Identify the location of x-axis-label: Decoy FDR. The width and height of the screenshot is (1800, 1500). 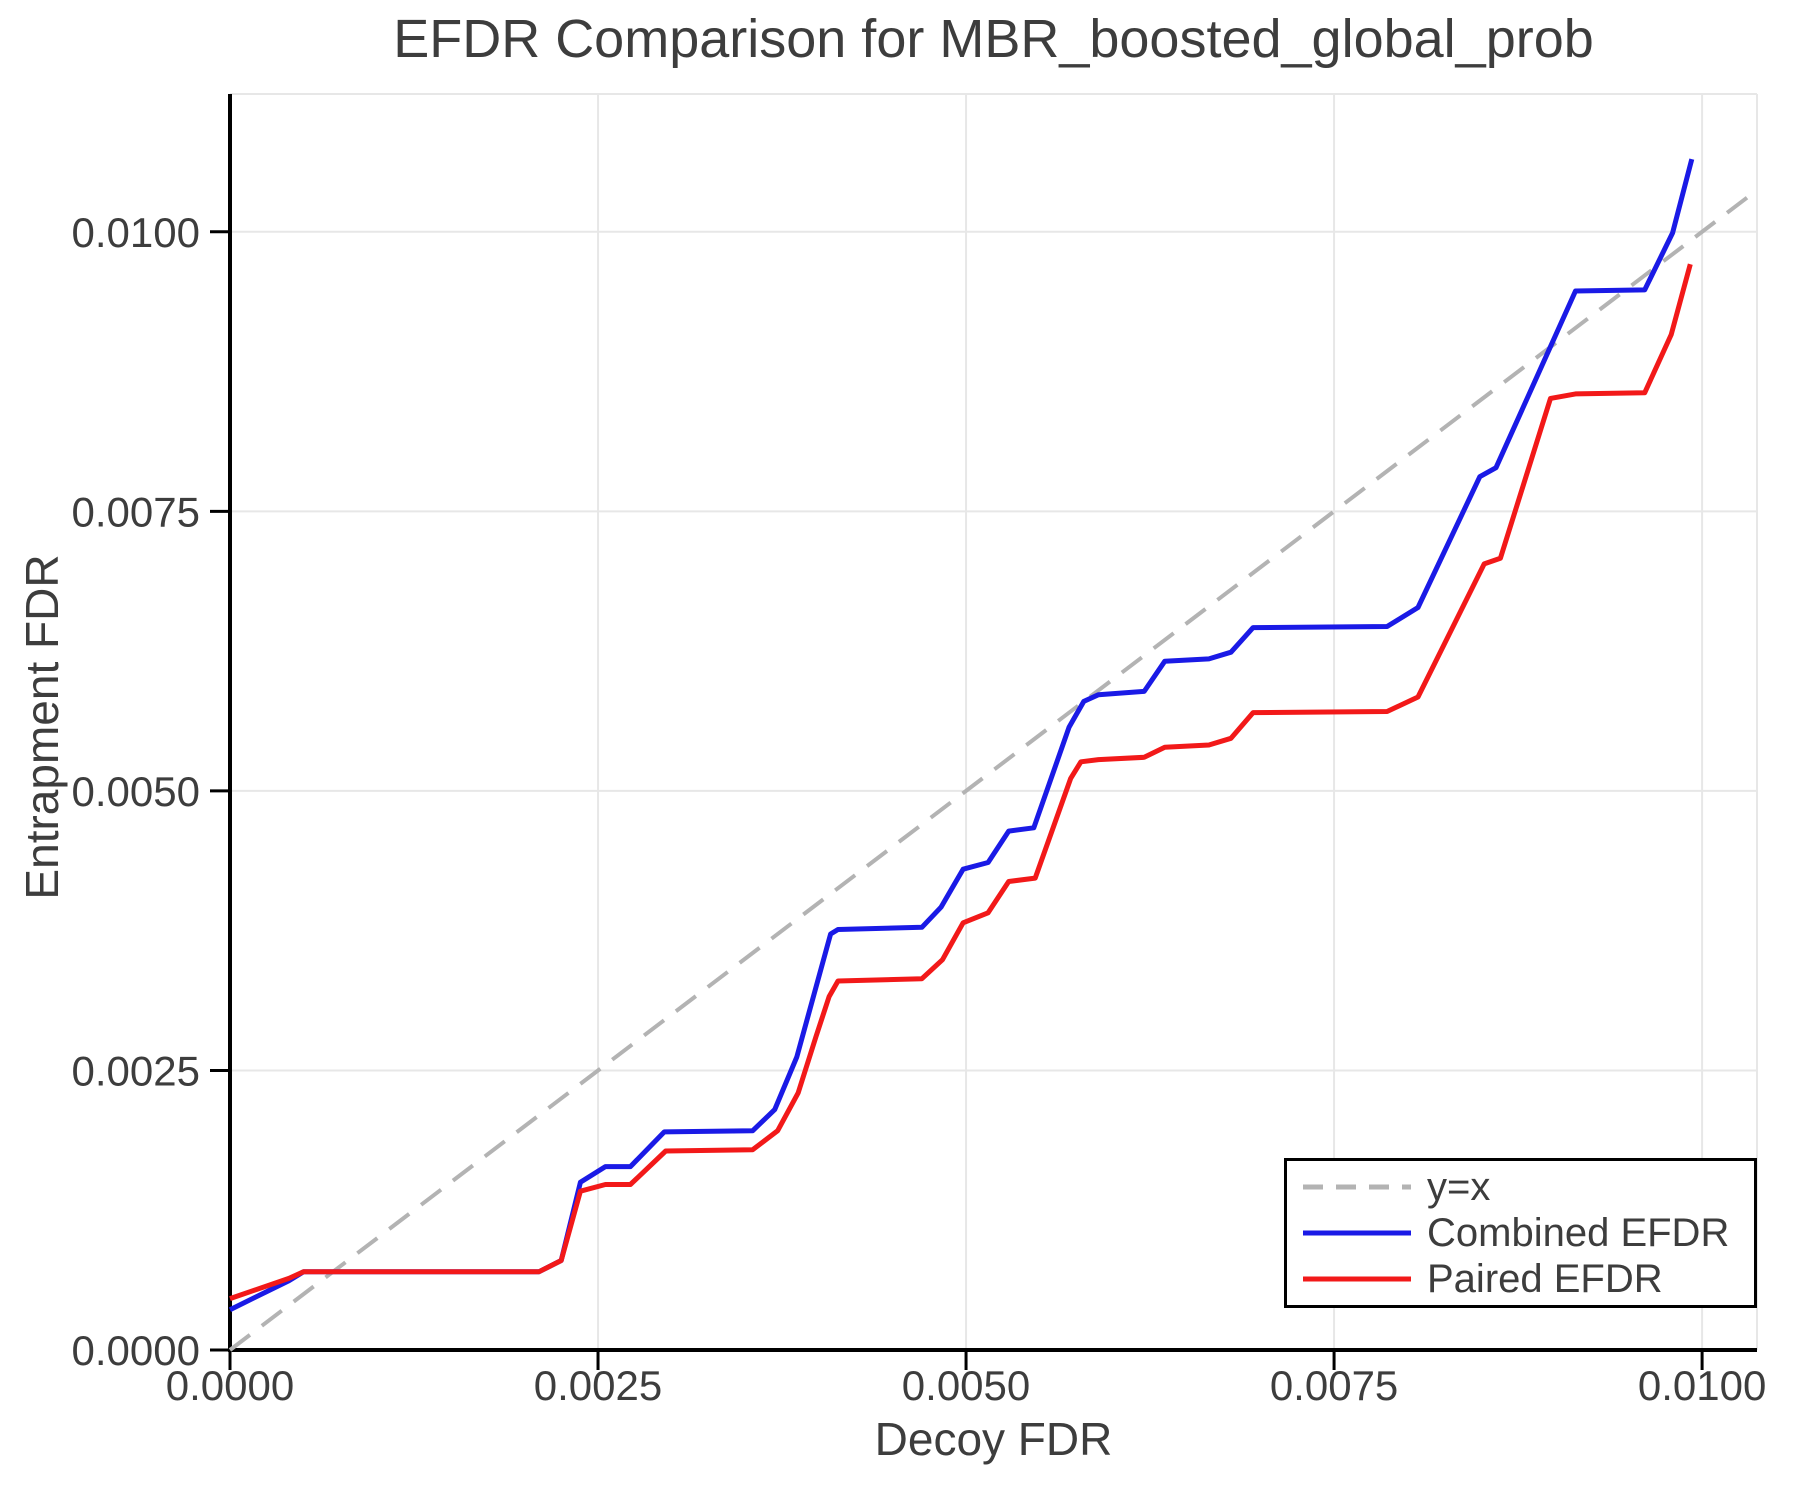
(993, 1439).